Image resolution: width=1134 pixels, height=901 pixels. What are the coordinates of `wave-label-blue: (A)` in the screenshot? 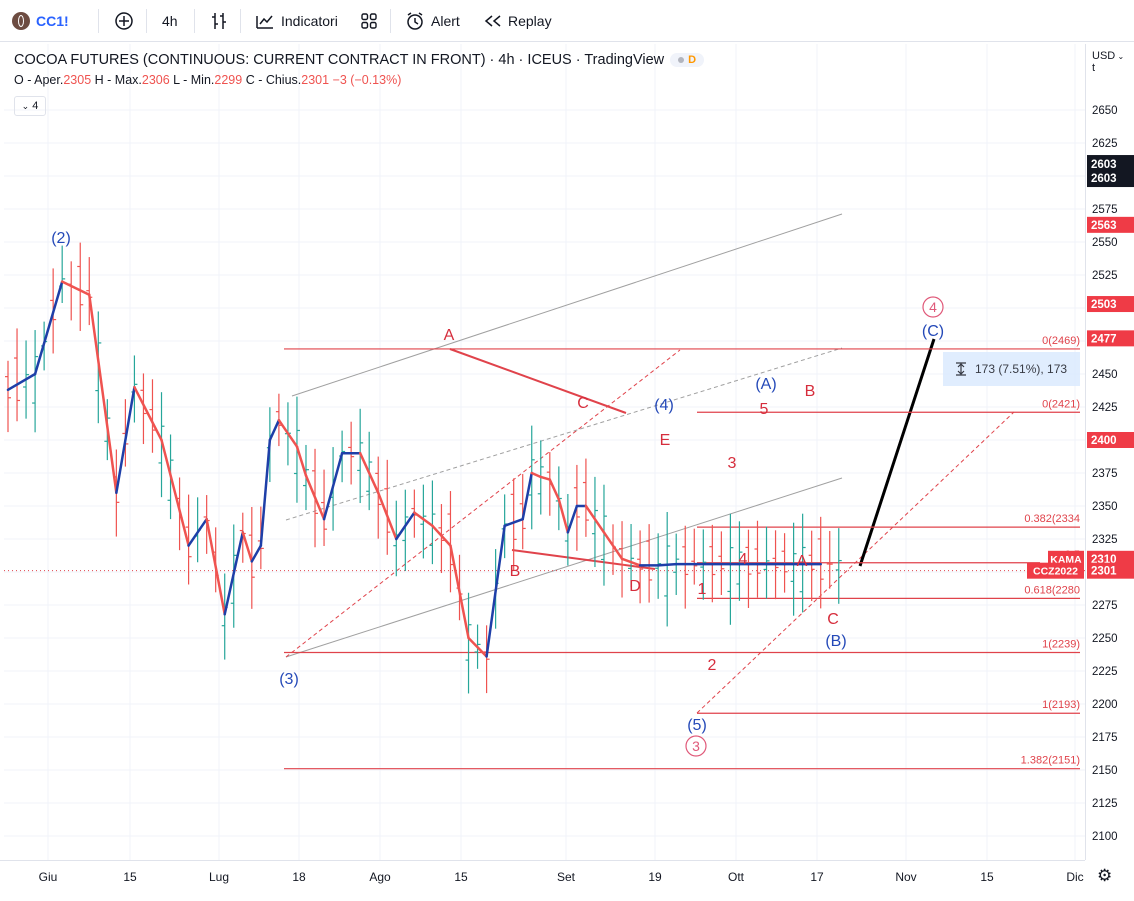 It's located at (765, 384).